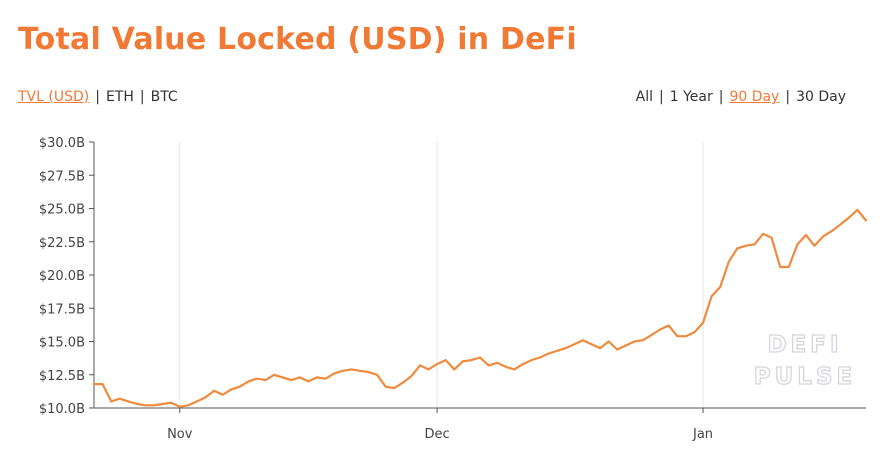 The image size is (896, 456). What do you see at coordinates (54, 97) in the screenshot?
I see `toggle-tvl-usd: TVL (USD)` at bounding box center [54, 97].